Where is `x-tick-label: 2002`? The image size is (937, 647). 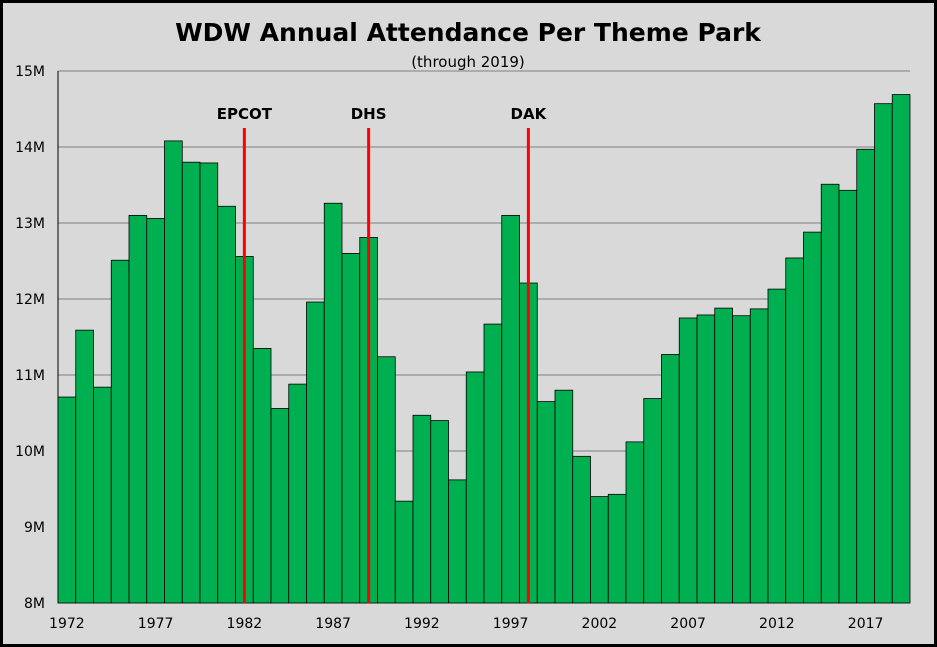 x-tick-label: 2002 is located at coordinates (600, 624).